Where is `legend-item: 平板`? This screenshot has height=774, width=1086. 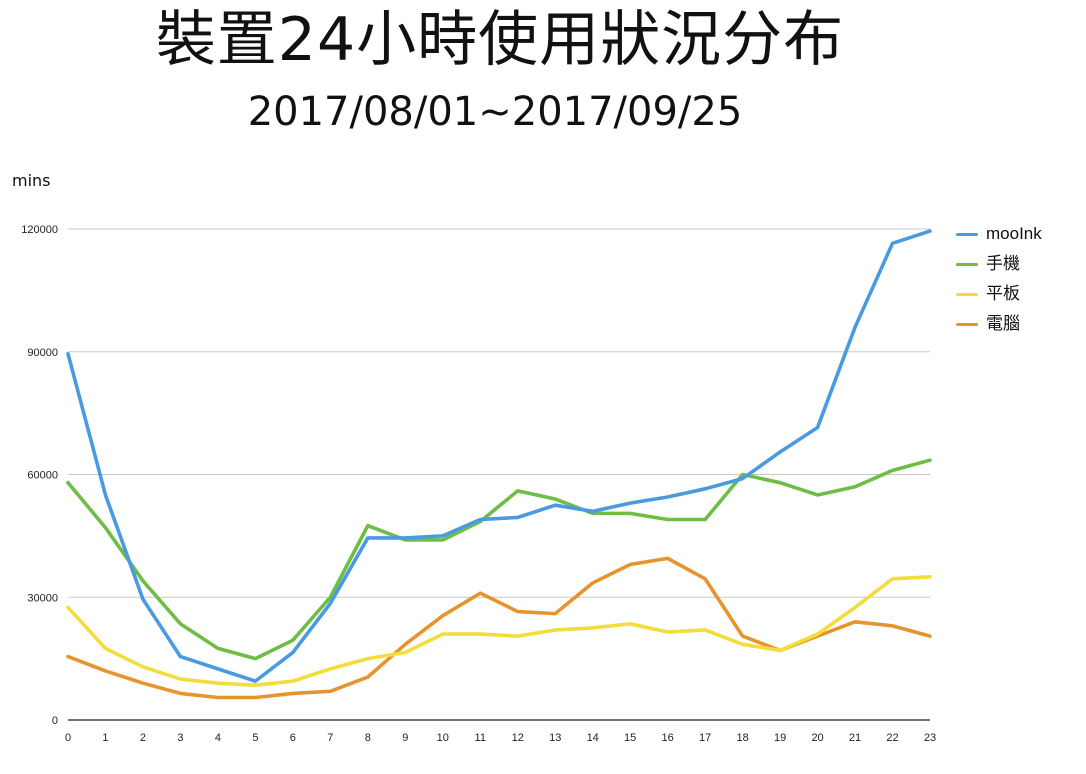
legend-item: 平板 is located at coordinates (1016, 296).